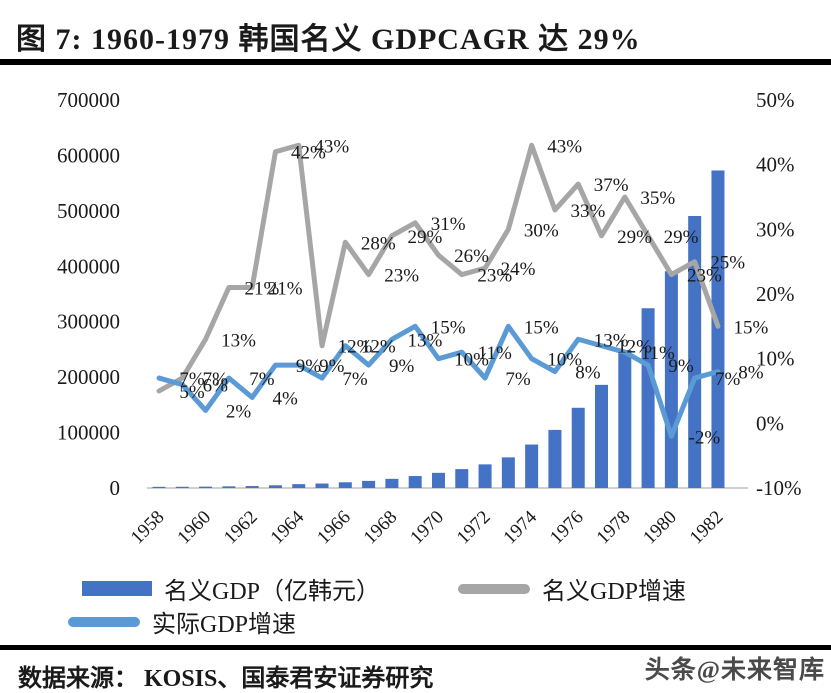 The height and width of the screenshot is (693, 831). I want to click on legend-label-real-growth: 实际GDP增速, so click(224, 625).